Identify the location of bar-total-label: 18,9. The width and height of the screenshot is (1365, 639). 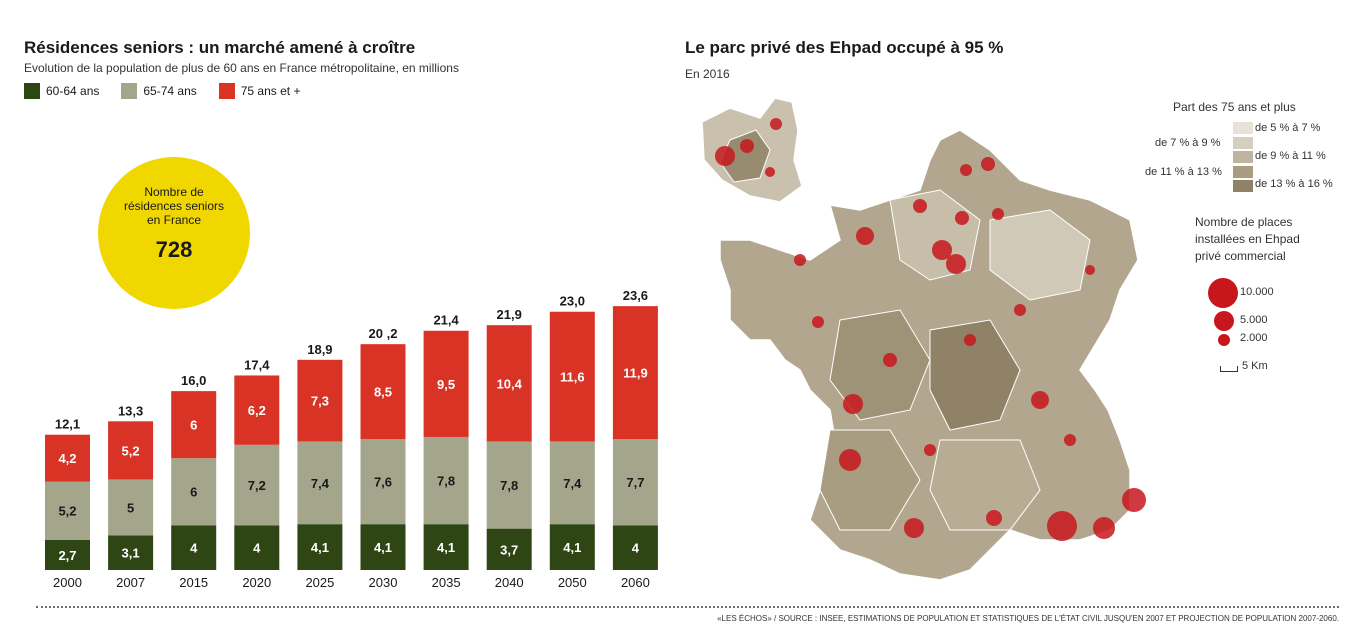
(319, 349).